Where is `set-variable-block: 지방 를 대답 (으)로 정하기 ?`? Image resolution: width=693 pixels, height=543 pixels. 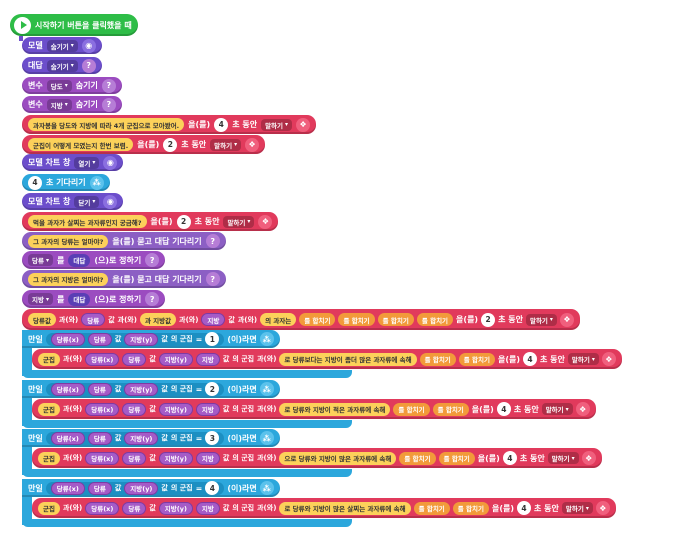
set-variable-block: 지방 를 대답 (으)로 정하기 ? is located at coordinates (94, 299).